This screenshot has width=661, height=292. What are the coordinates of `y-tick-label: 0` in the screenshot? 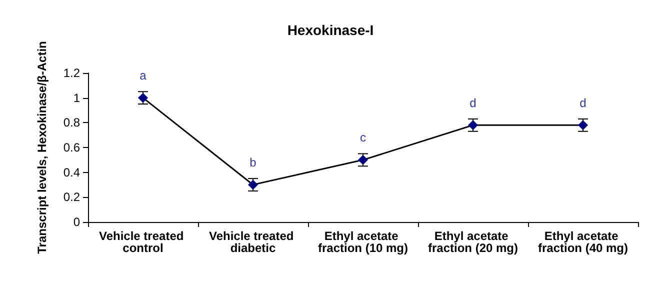 It's located at (76, 222).